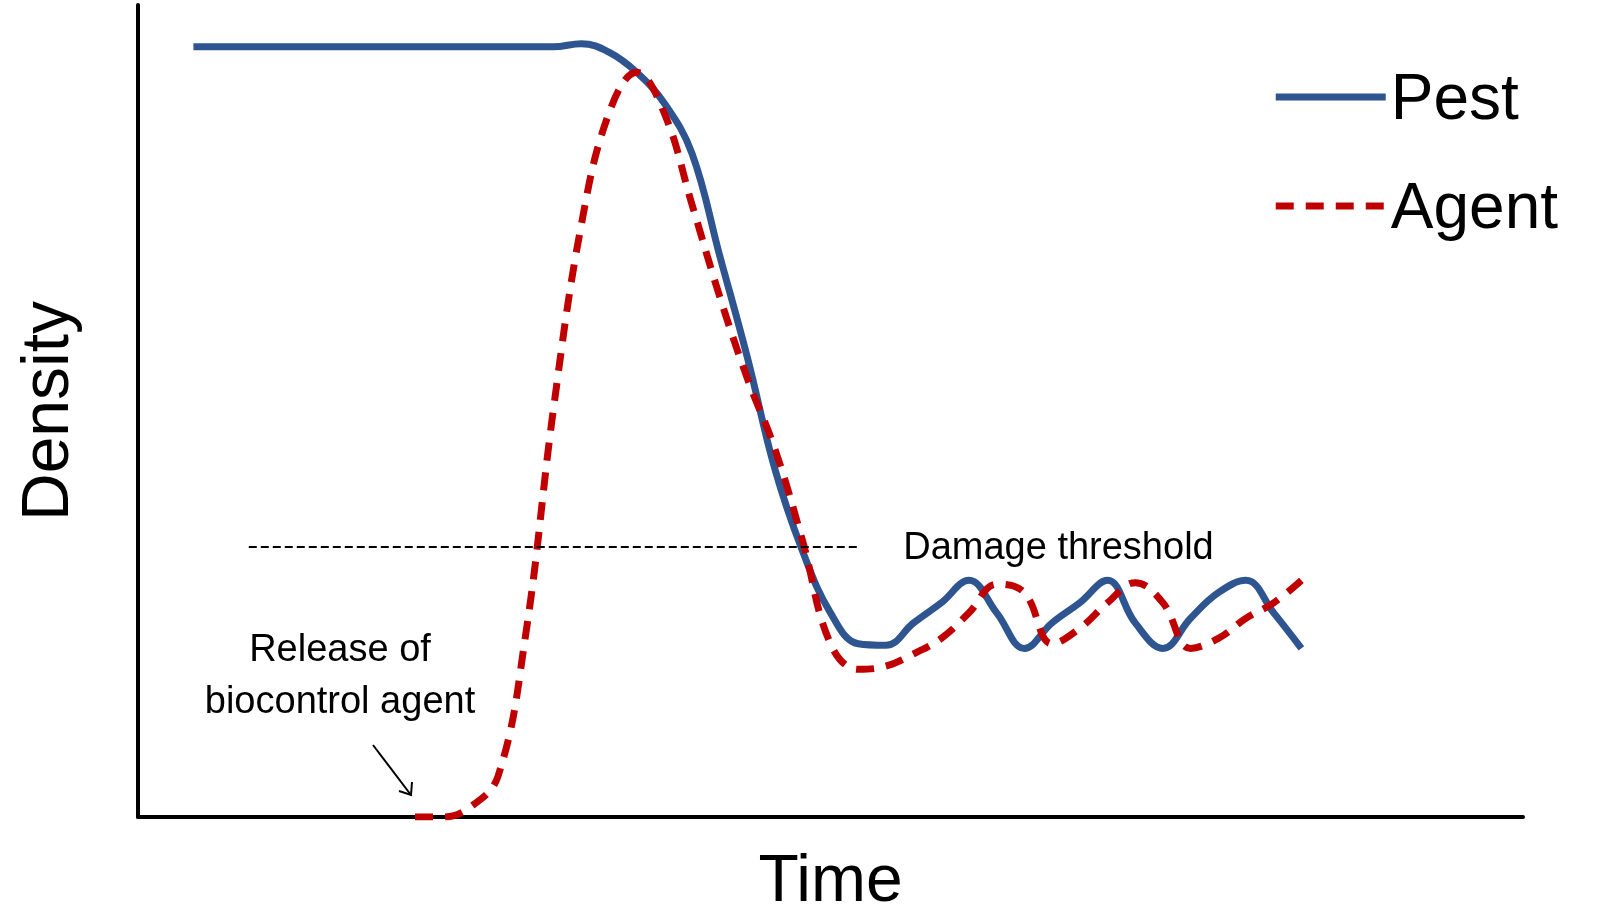 Image resolution: width=1603 pixels, height=916 pixels. I want to click on annotation: Release of biocontrol agent, so click(340, 674).